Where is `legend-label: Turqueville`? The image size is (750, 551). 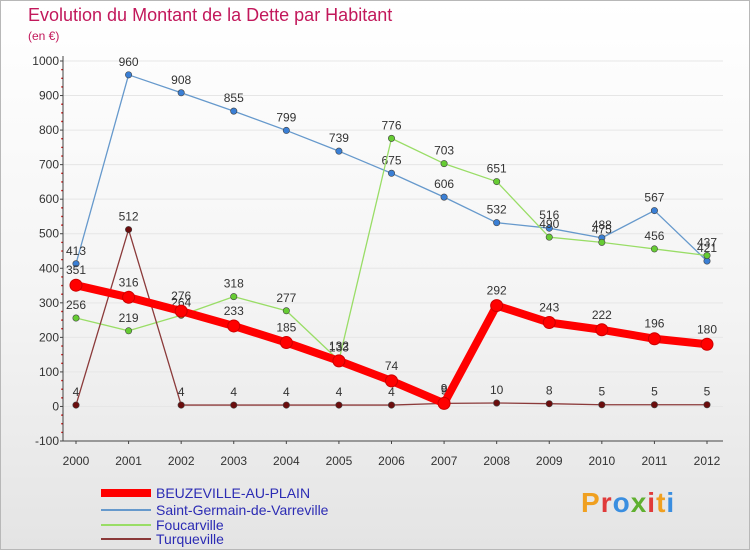
legend-label: Turqueville is located at coordinates (190, 539).